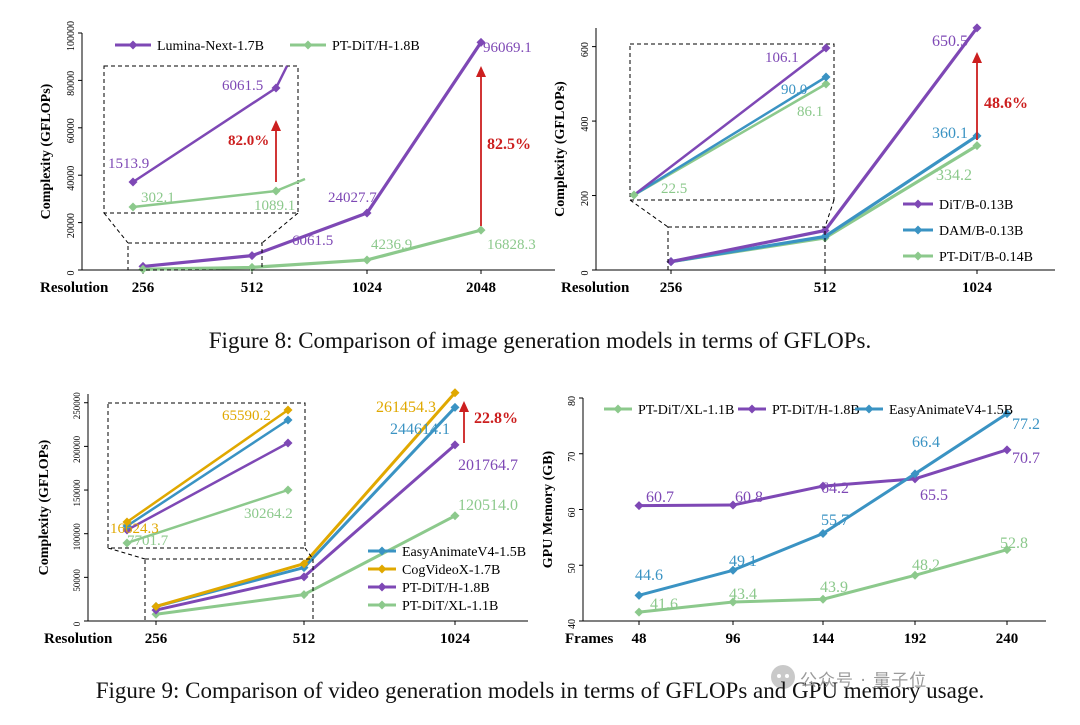 The height and width of the screenshot is (725, 1080). Describe the element at coordinates (248, 141) in the screenshot. I see `c1-inset-arrow-label: 82.0%` at that location.